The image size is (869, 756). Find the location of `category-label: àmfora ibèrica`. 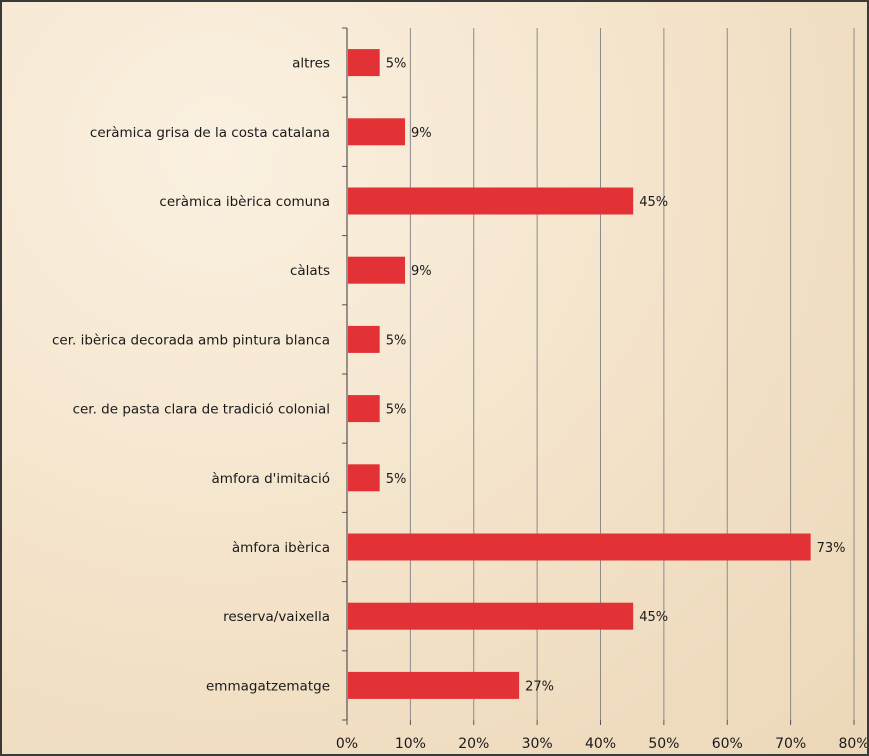

category-label: àmfora ibèrica is located at coordinates (281, 548).